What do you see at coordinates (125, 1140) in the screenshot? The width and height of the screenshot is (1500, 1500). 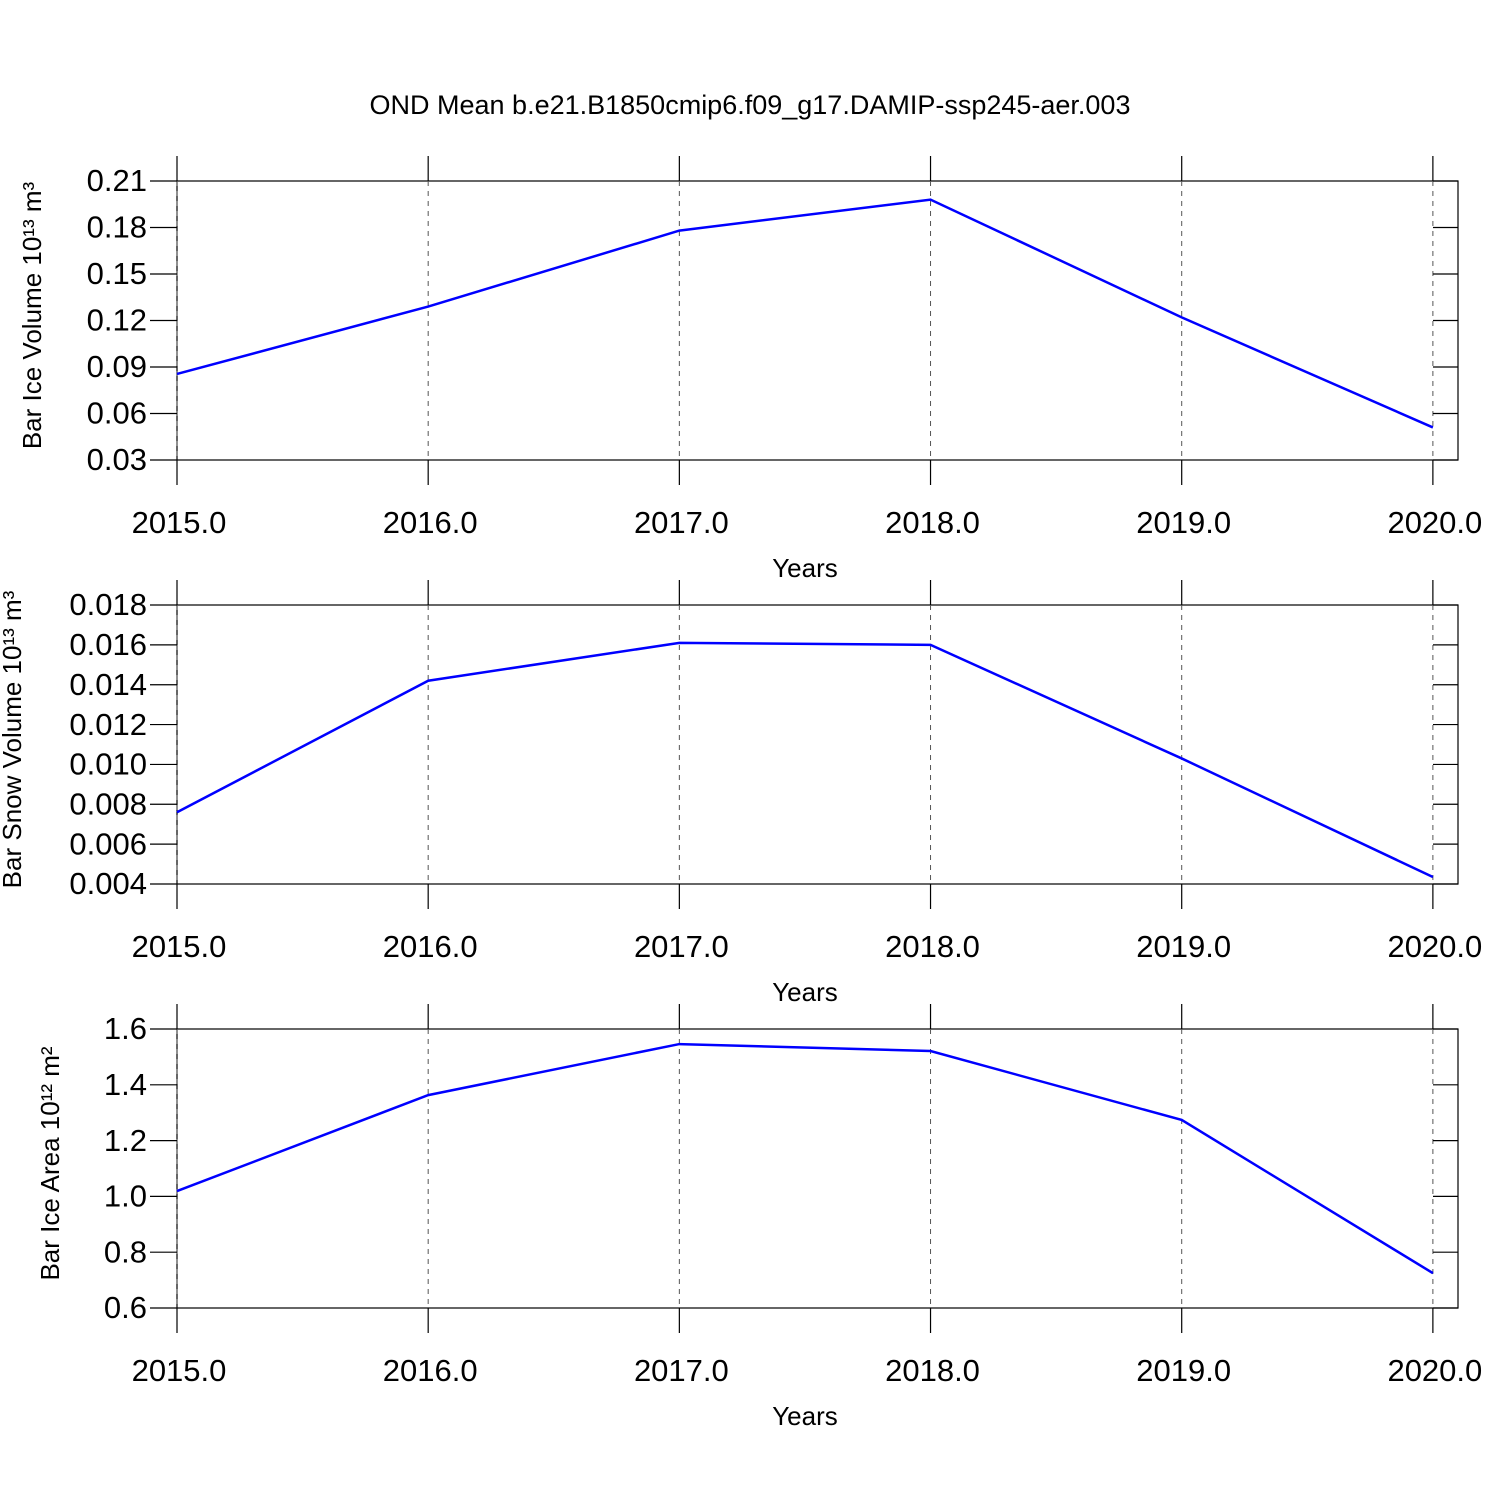 I see `y-tick-label: 1.2` at bounding box center [125, 1140].